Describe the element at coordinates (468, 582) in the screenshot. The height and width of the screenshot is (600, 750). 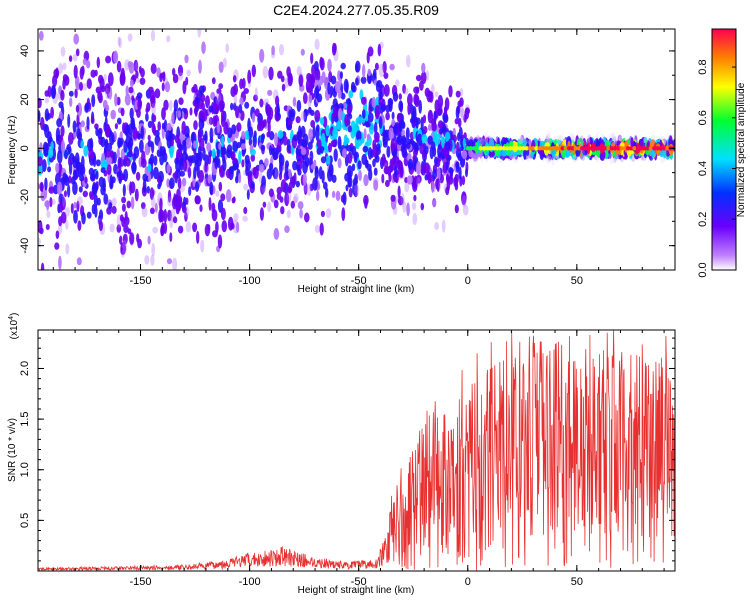
I see `snr-x-tick-label: 0` at that location.